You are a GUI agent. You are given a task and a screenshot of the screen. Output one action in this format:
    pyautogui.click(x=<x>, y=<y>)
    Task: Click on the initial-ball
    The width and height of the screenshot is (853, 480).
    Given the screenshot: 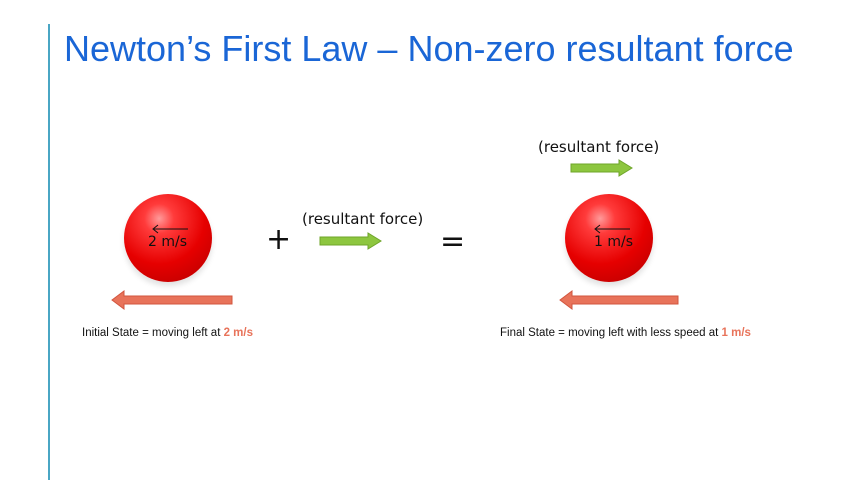 What is the action you would take?
    pyautogui.click(x=168, y=238)
    